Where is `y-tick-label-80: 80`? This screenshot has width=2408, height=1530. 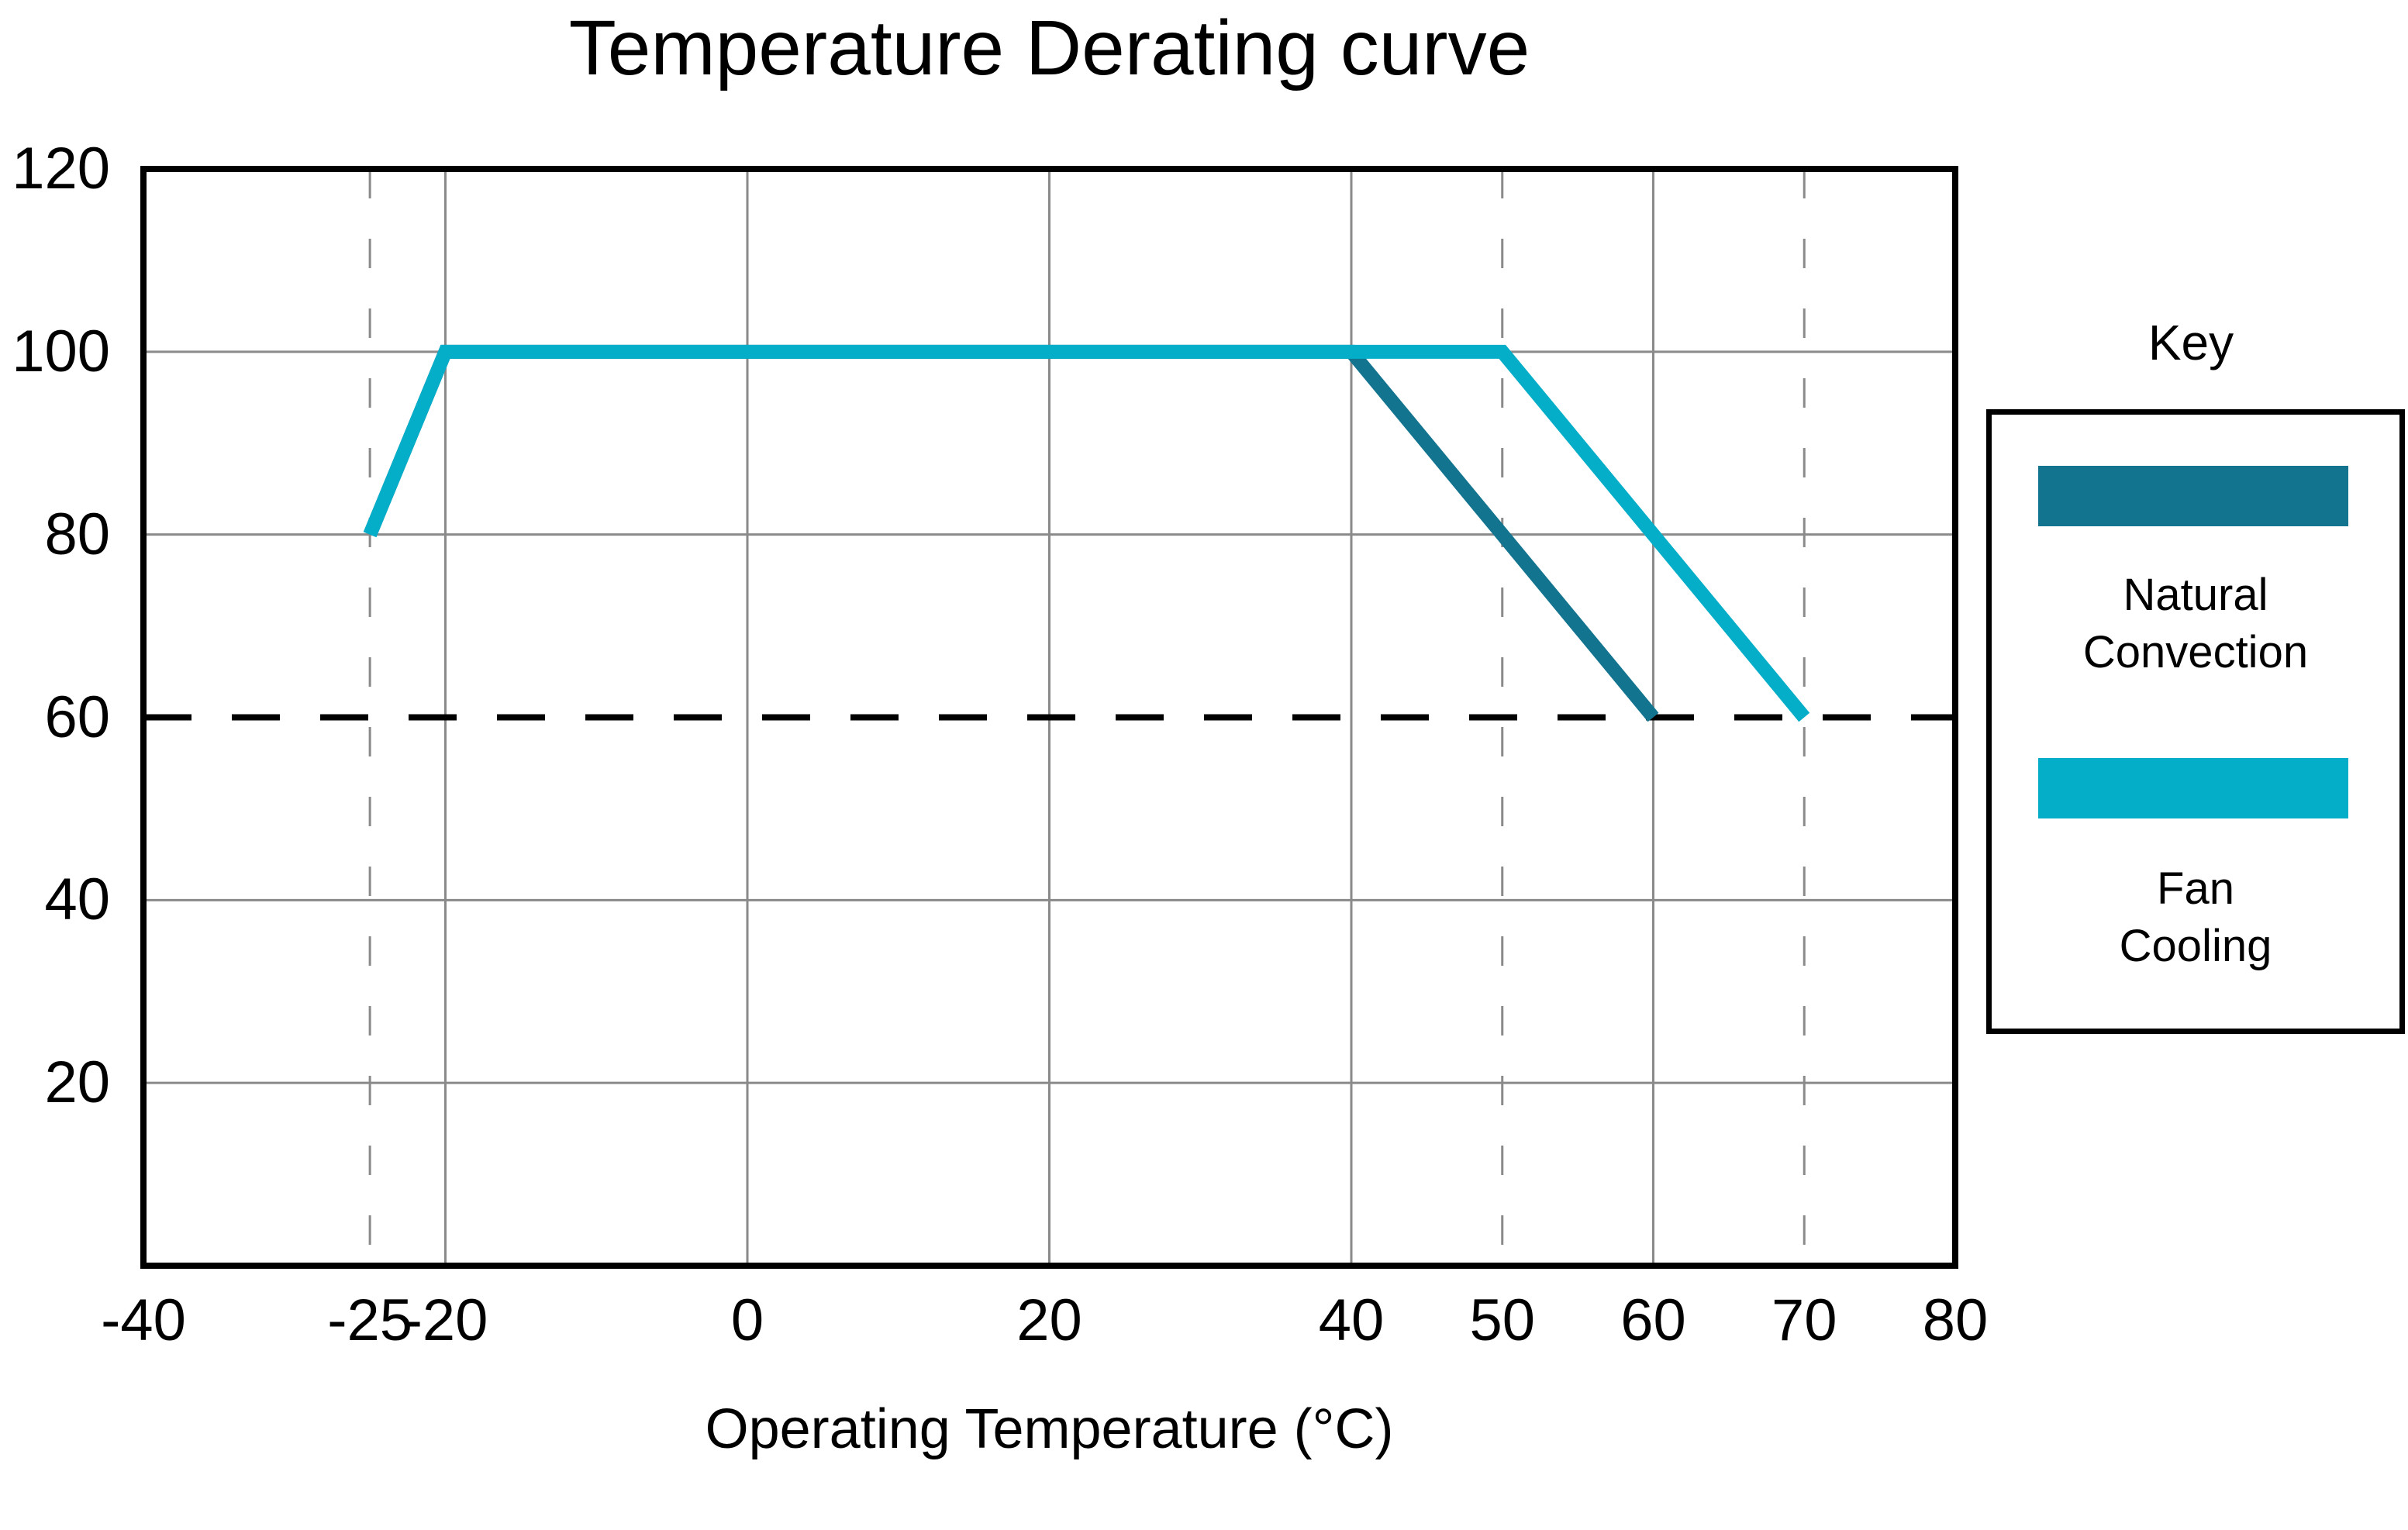 y-tick-label-80: 80 is located at coordinates (77, 534).